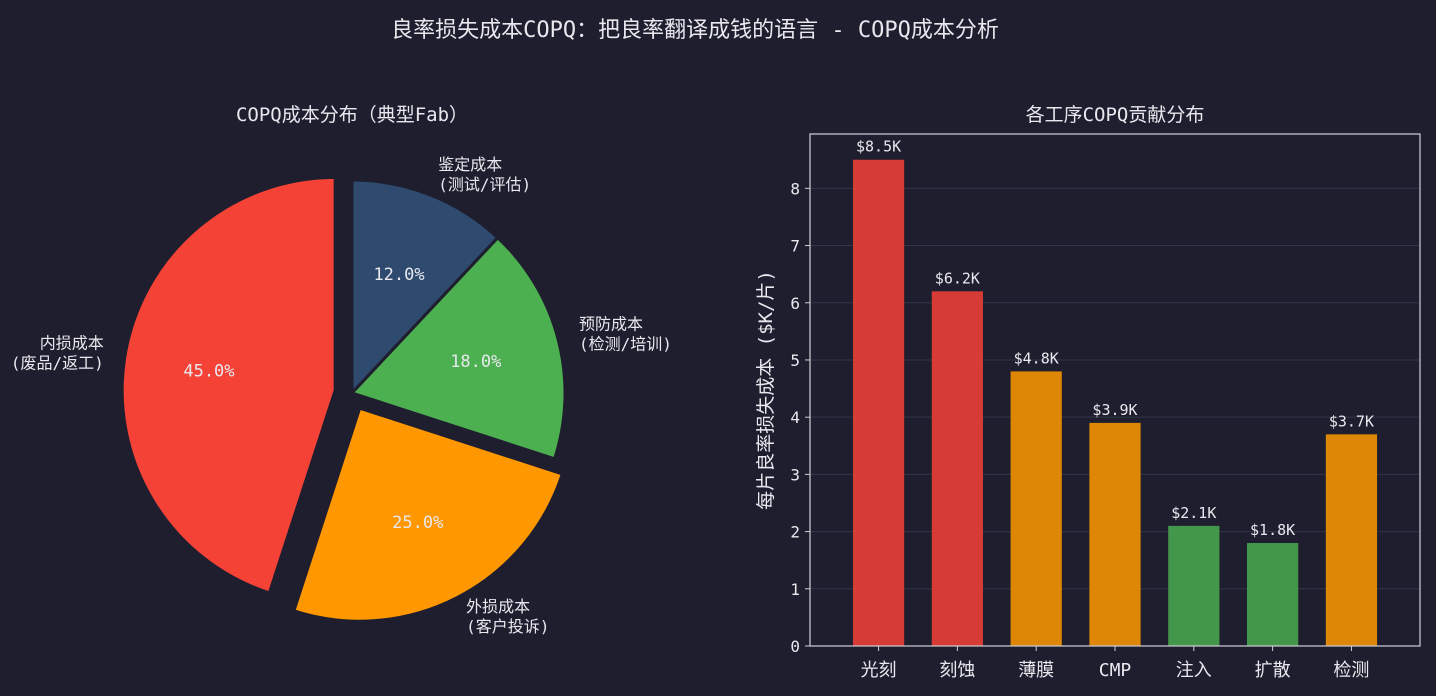 Image resolution: width=1436 pixels, height=696 pixels. I want to click on pie-slice-label-line1: 内损成本, so click(72, 343).